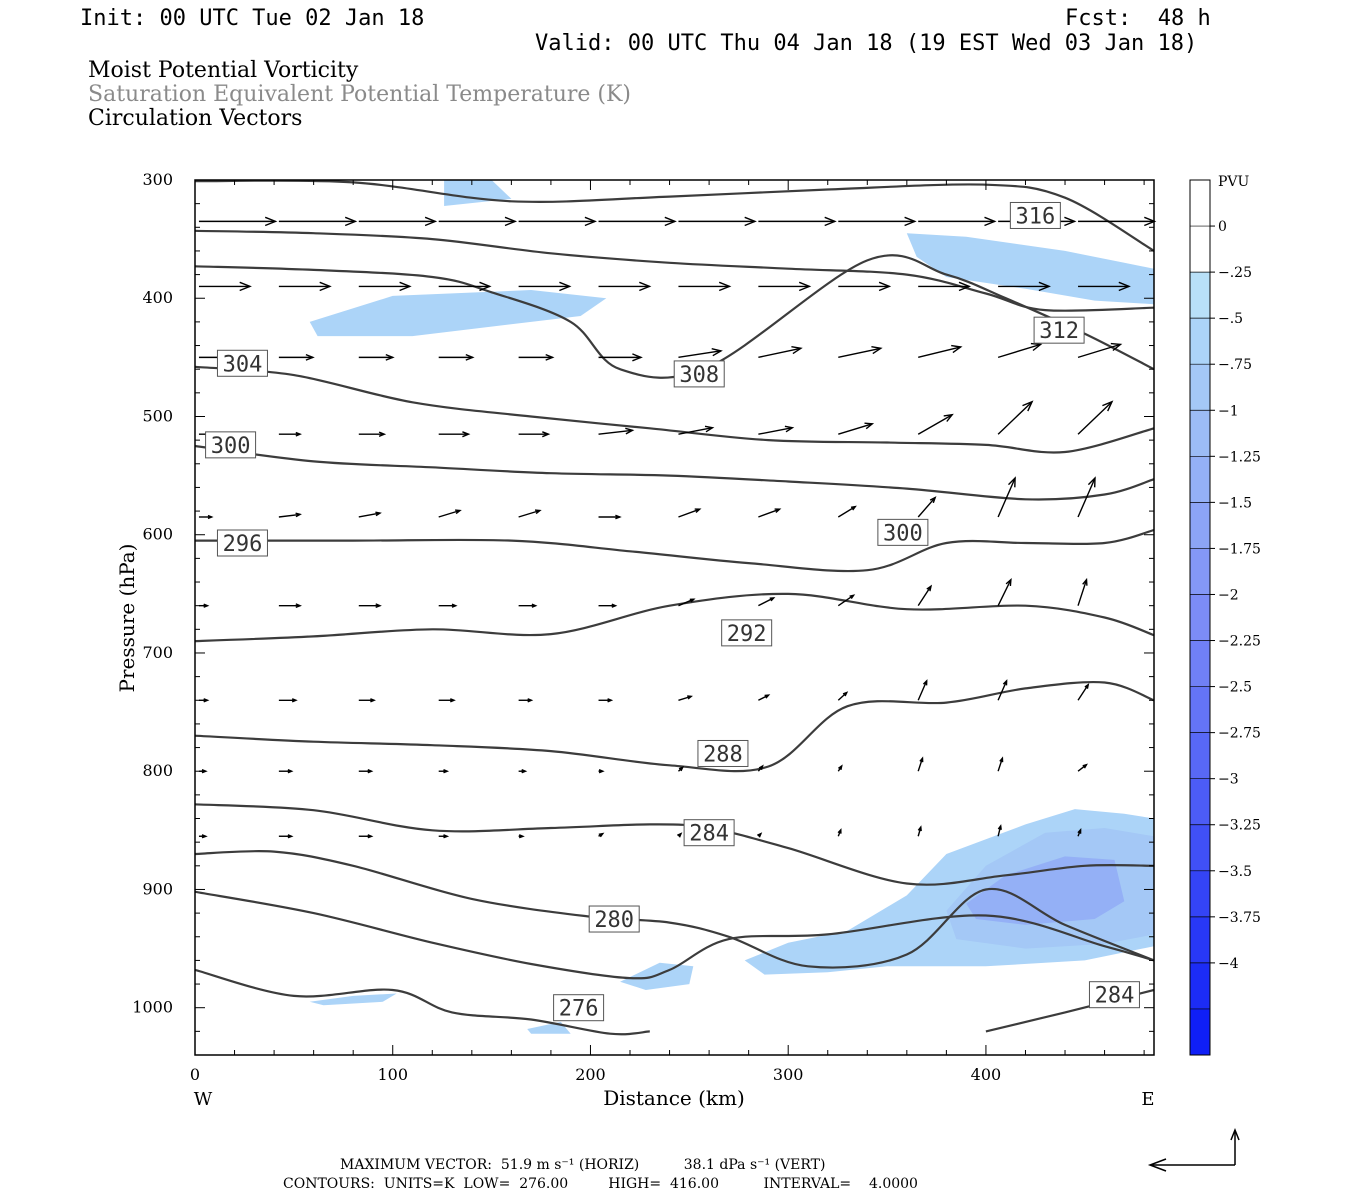 The image size is (1350, 1200). I want to click on y-tick-label: 700, so click(157, 652).